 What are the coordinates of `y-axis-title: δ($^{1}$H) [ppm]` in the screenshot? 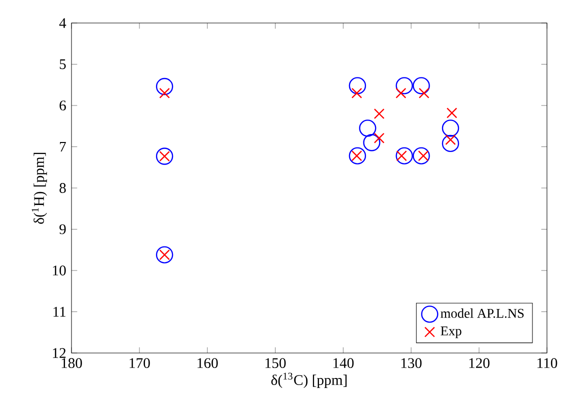 It's located at (39, 188).